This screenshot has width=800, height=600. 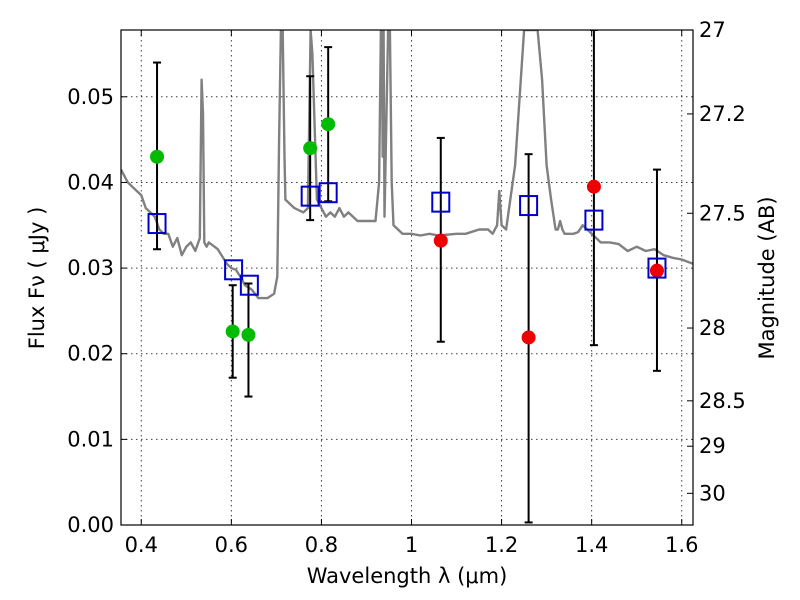 What do you see at coordinates (767, 277) in the screenshot?
I see `y2-axis-label: Magnitude (AB)` at bounding box center [767, 277].